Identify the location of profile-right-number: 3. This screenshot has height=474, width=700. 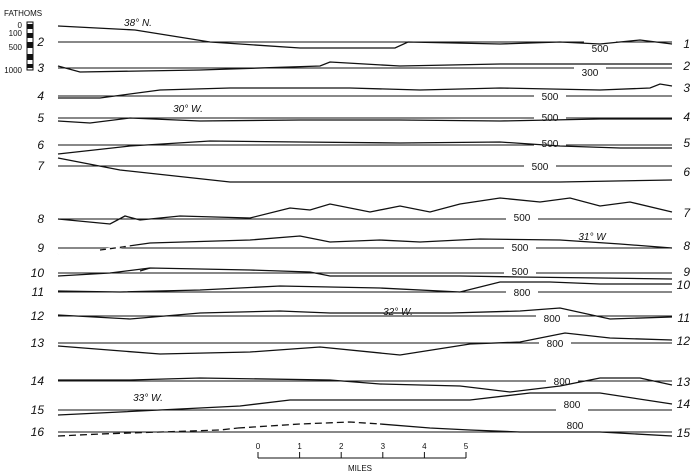
(686, 88).